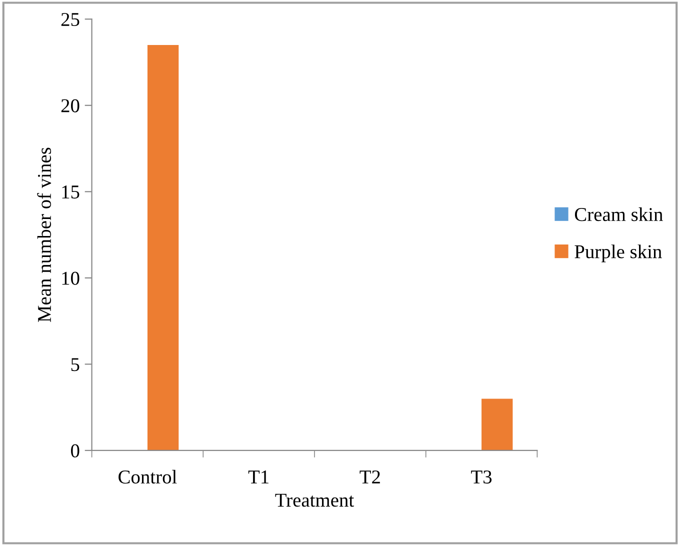 This screenshot has height=546, width=680. I want to click on x-tick-label: T3, so click(481, 477).